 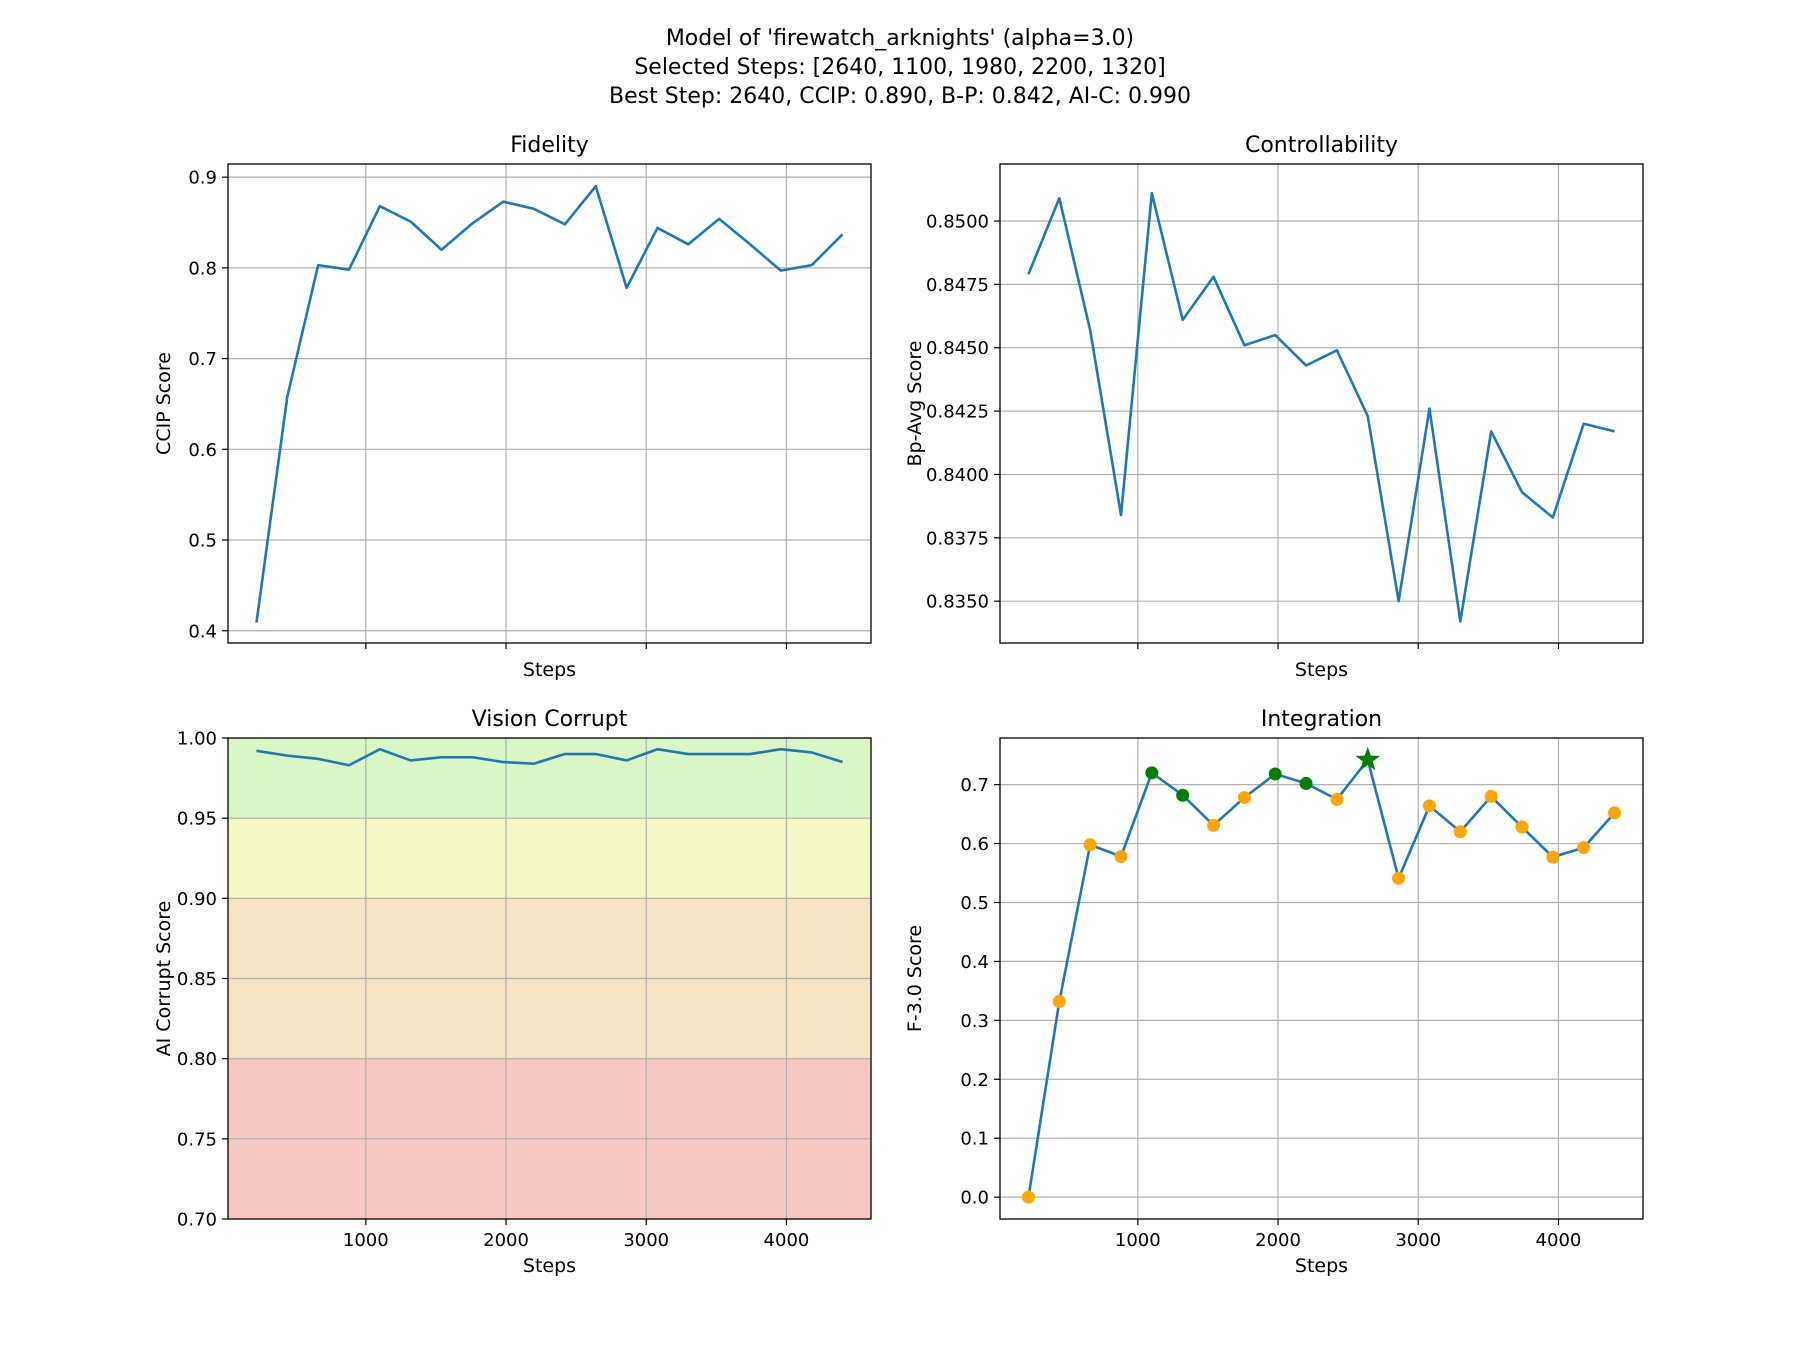 What do you see at coordinates (957, 602) in the screenshot?
I see `controllability-ytick-label: 0.8350` at bounding box center [957, 602].